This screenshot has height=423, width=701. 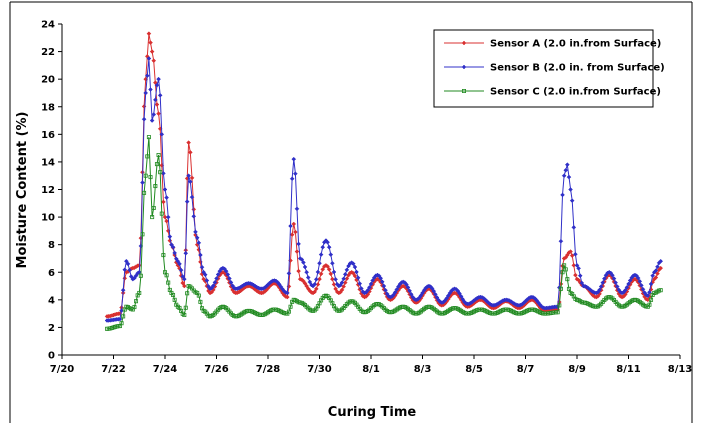 What do you see at coordinates (51, 245) in the screenshot?
I see `y-tick-label: 8` at bounding box center [51, 245].